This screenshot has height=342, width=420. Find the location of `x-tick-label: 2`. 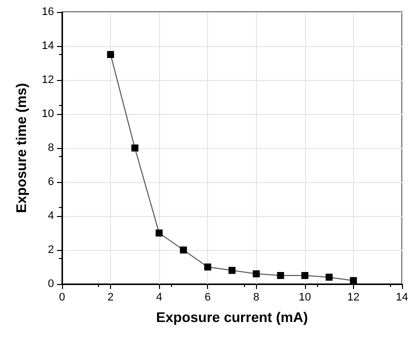

x-tick-label: 2 is located at coordinates (111, 298).